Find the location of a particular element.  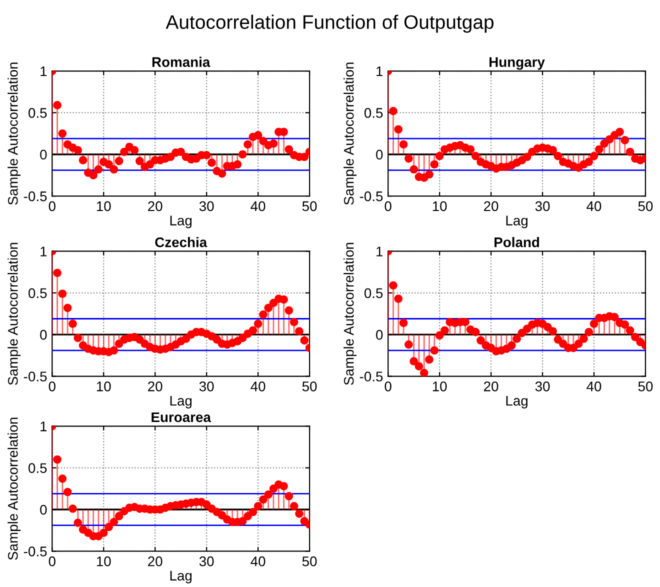

chart-title: Czechia is located at coordinates (181, 242).